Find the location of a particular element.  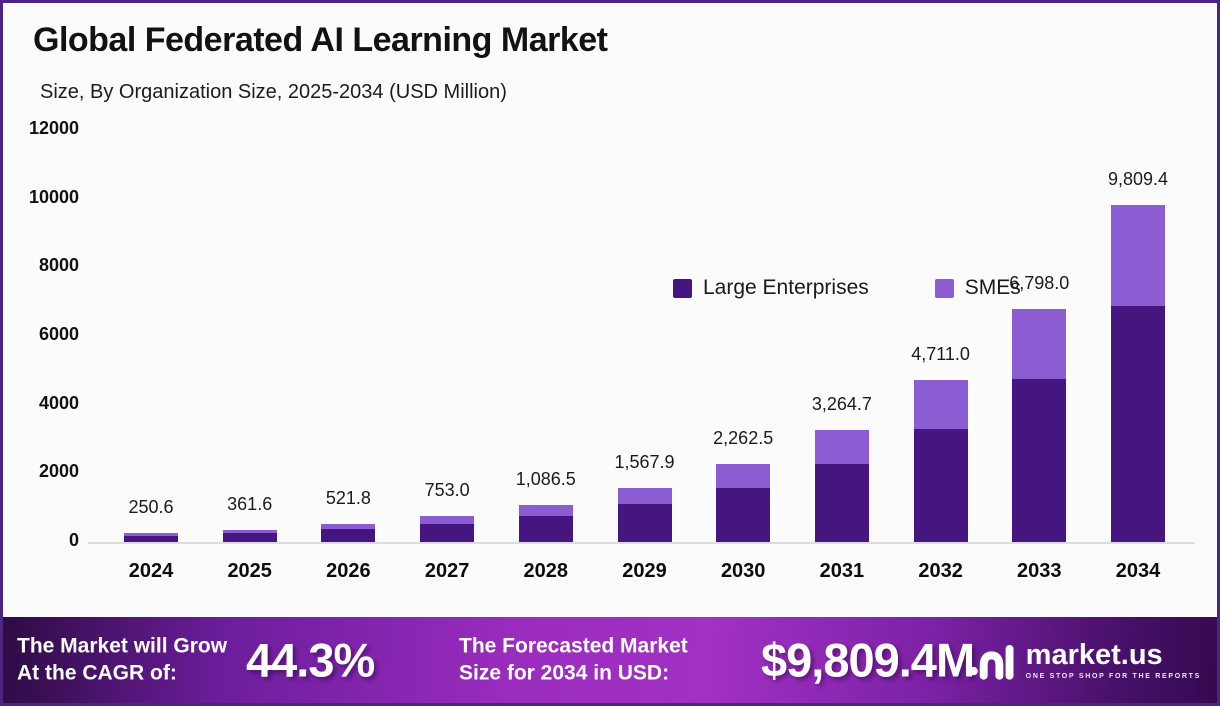

y-tick-label: 0 is located at coordinates (73, 540).